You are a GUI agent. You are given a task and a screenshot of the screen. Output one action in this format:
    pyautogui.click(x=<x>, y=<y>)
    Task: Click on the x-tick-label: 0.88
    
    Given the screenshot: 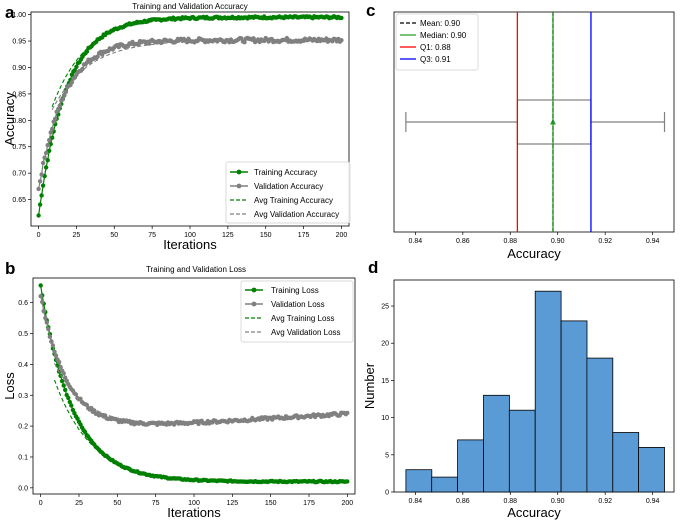 What is the action you would take?
    pyautogui.click(x=510, y=241)
    